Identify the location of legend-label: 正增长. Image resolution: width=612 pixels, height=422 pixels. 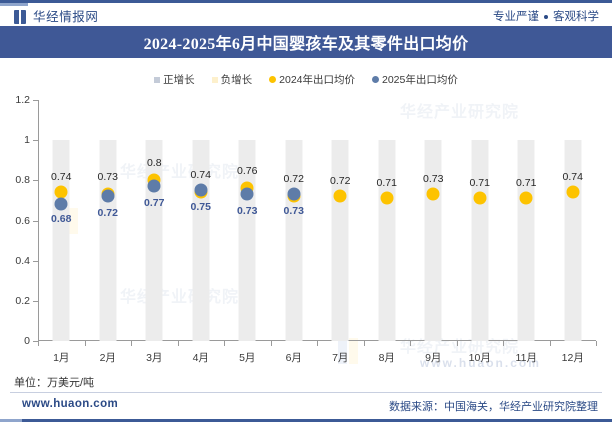
(179, 80).